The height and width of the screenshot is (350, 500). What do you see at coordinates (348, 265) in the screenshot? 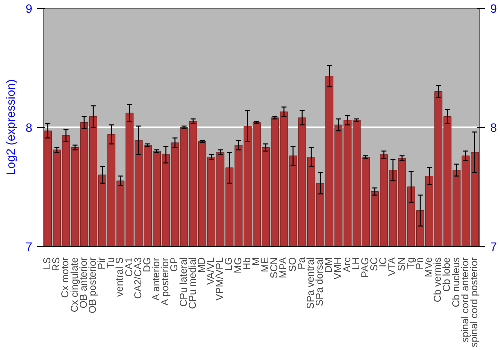
I see `x-tick-label: Arc` at bounding box center [348, 265].